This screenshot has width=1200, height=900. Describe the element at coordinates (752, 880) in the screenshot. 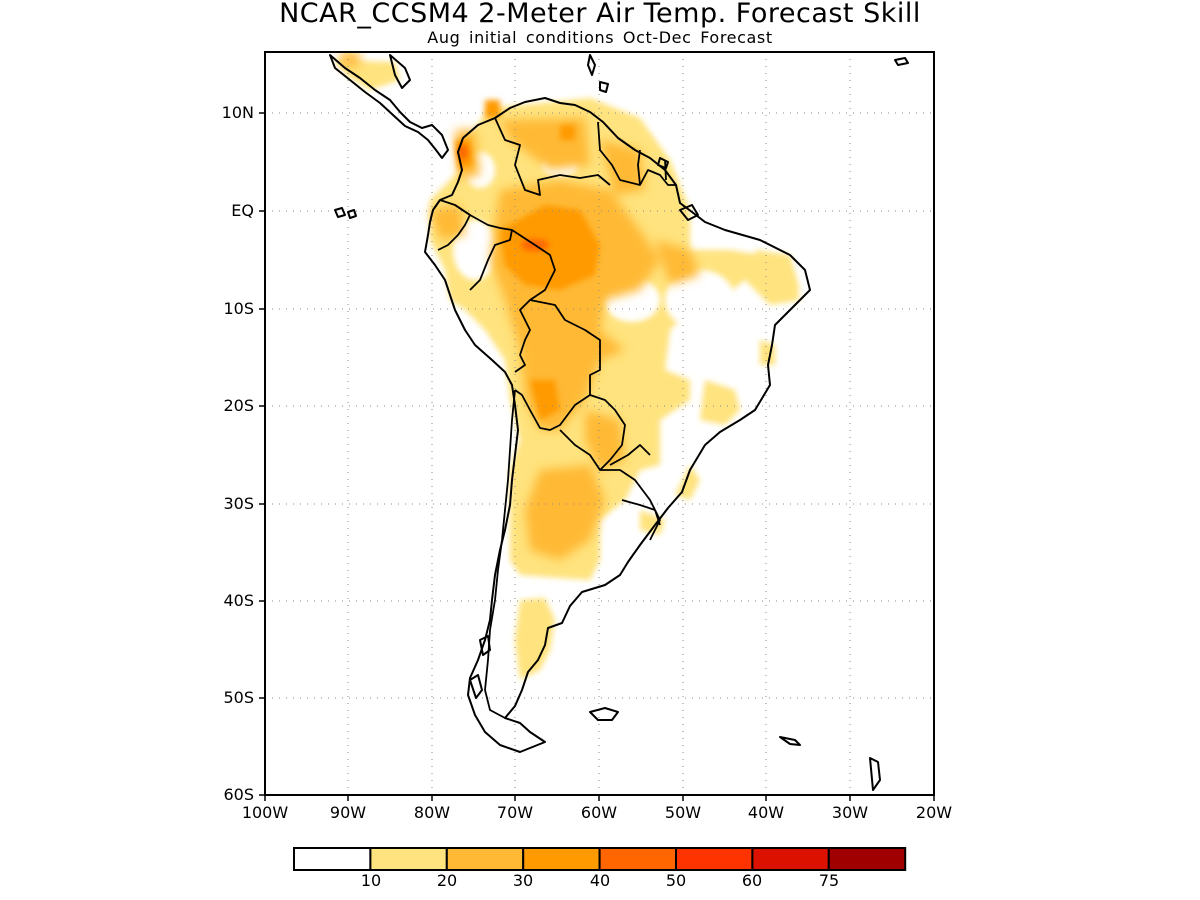

I see `colorbar-label-60: 60` at that location.